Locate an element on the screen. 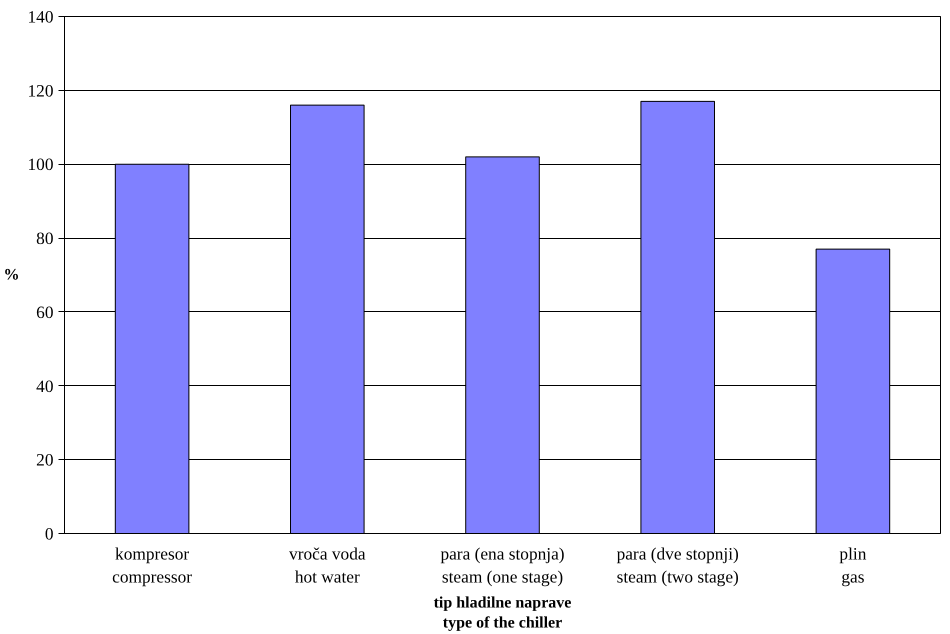 Image resolution: width=950 pixels, height=634 pixels. y-tick-label: 100 is located at coordinates (41, 164).